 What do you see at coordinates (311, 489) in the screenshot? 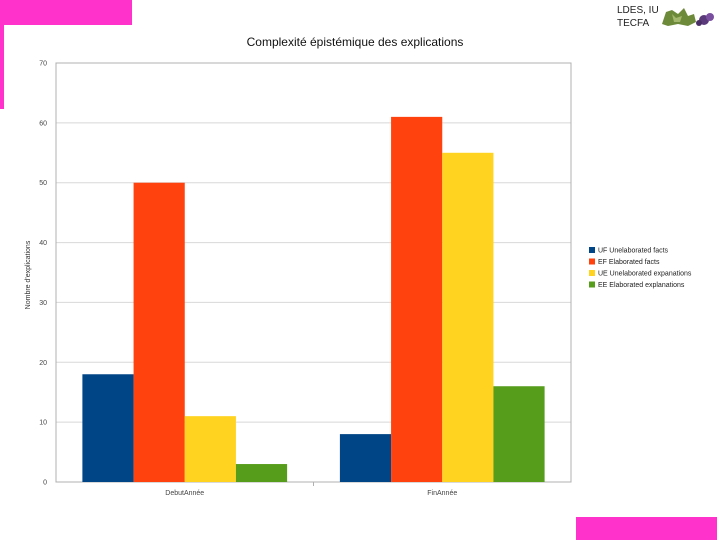
I see `x-tick-labels: DebutAnnée FinAnnée` at bounding box center [311, 489].